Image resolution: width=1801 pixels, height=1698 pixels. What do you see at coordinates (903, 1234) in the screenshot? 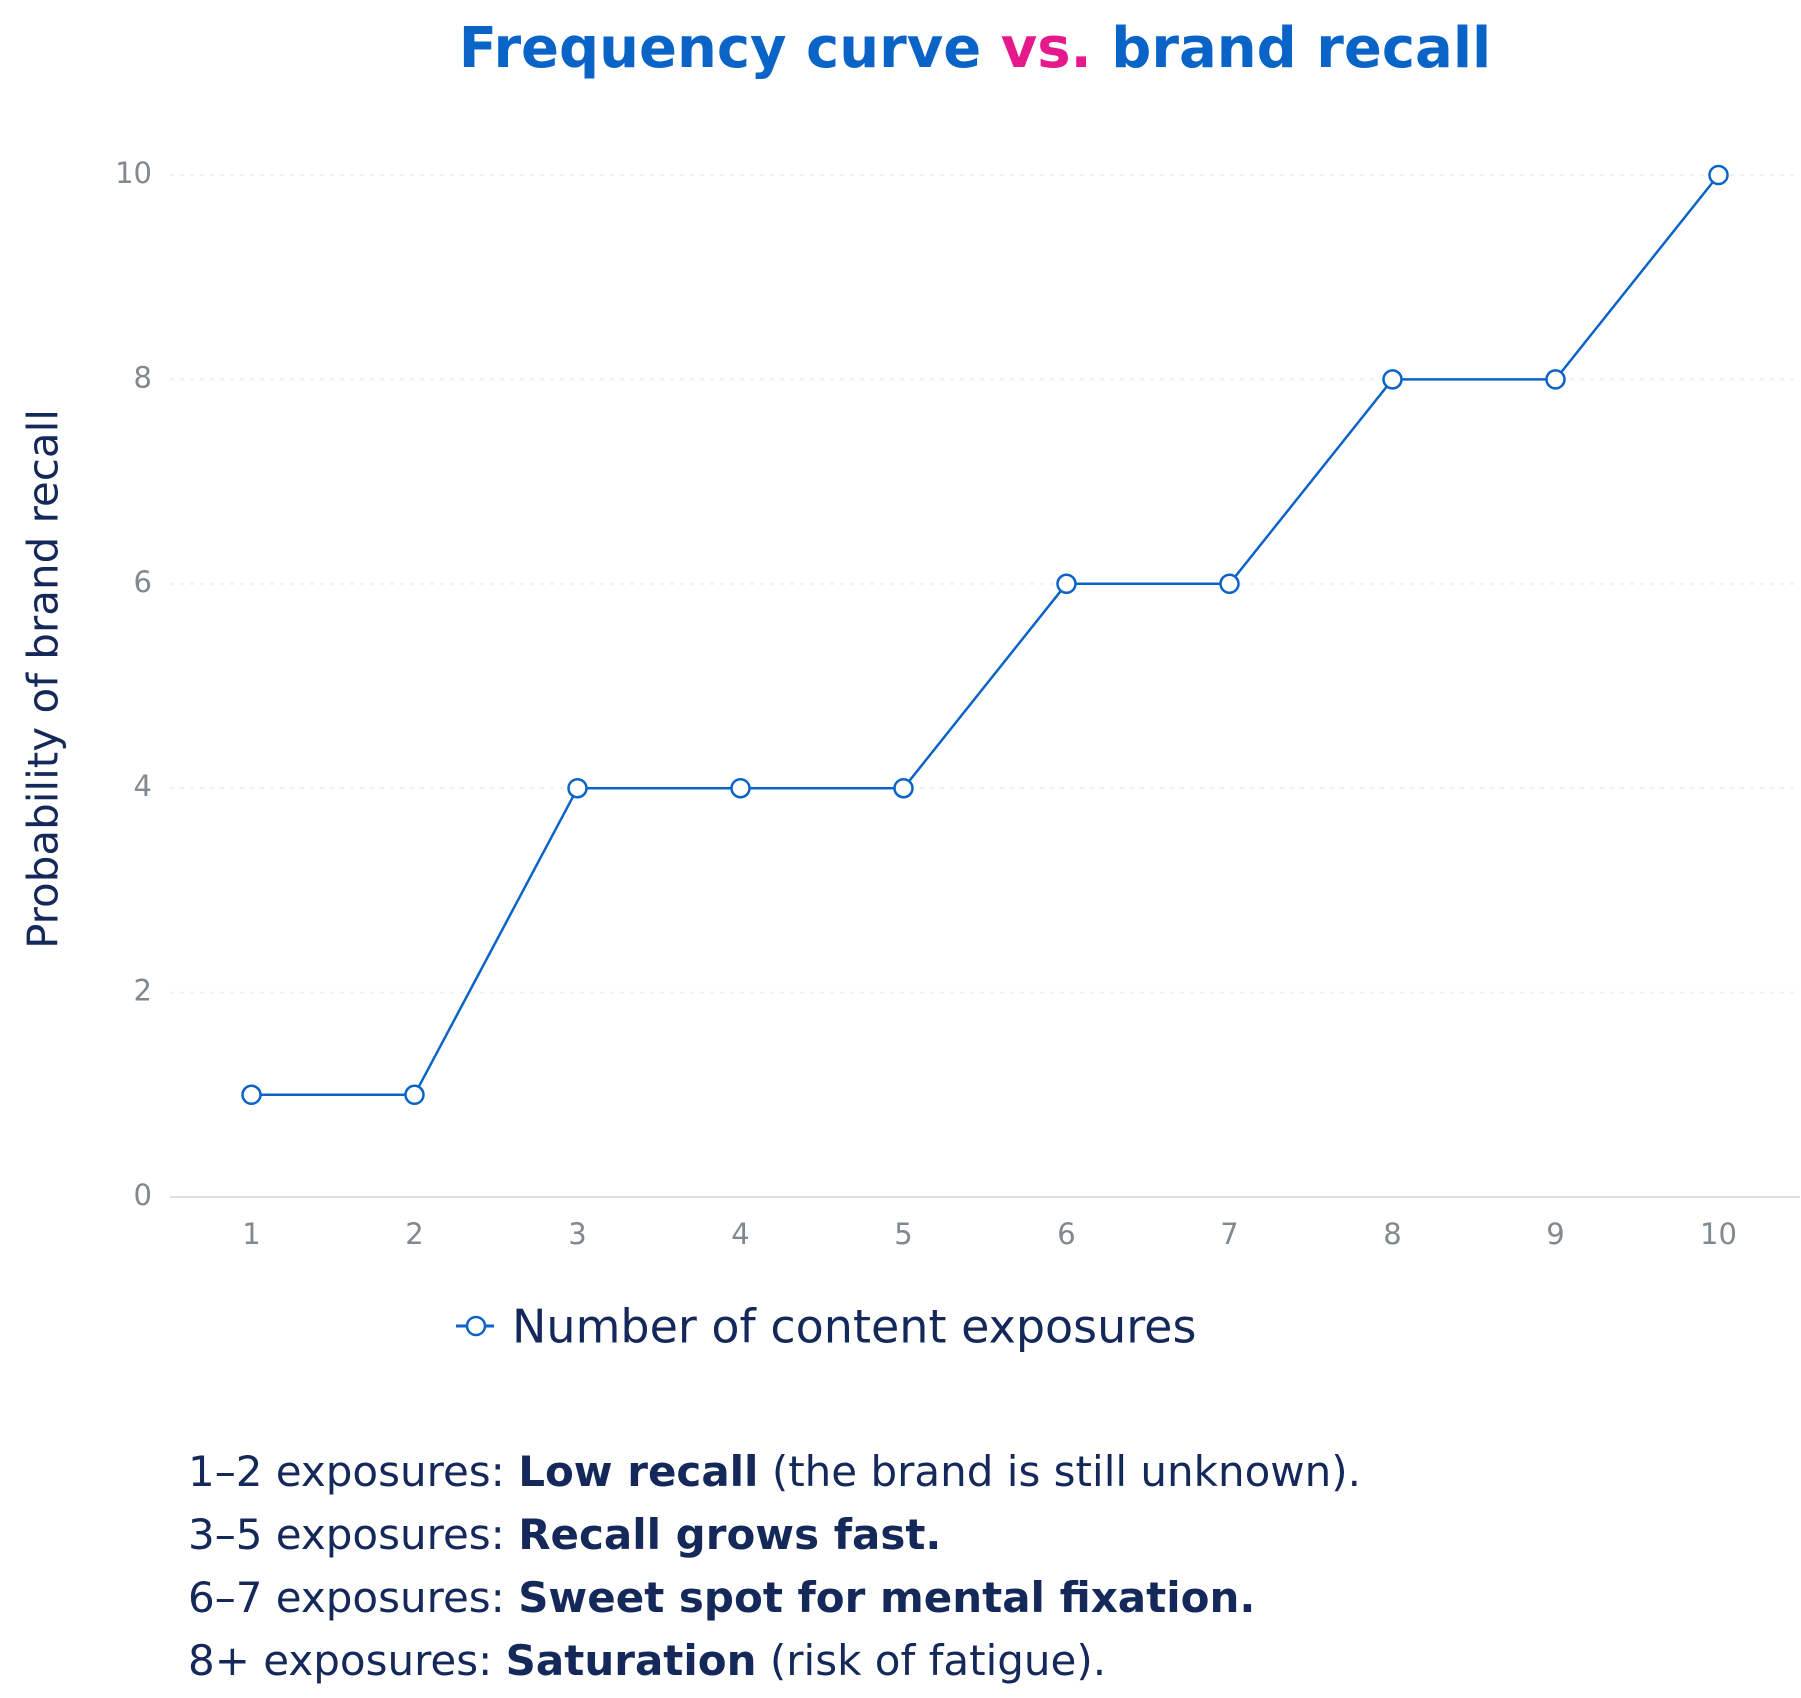
I see `x-tick-label: 5` at bounding box center [903, 1234].